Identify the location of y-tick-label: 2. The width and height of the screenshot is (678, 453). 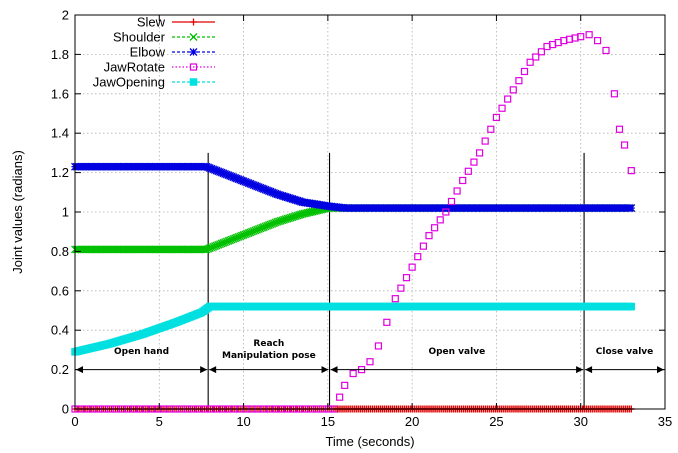
(65, 15).